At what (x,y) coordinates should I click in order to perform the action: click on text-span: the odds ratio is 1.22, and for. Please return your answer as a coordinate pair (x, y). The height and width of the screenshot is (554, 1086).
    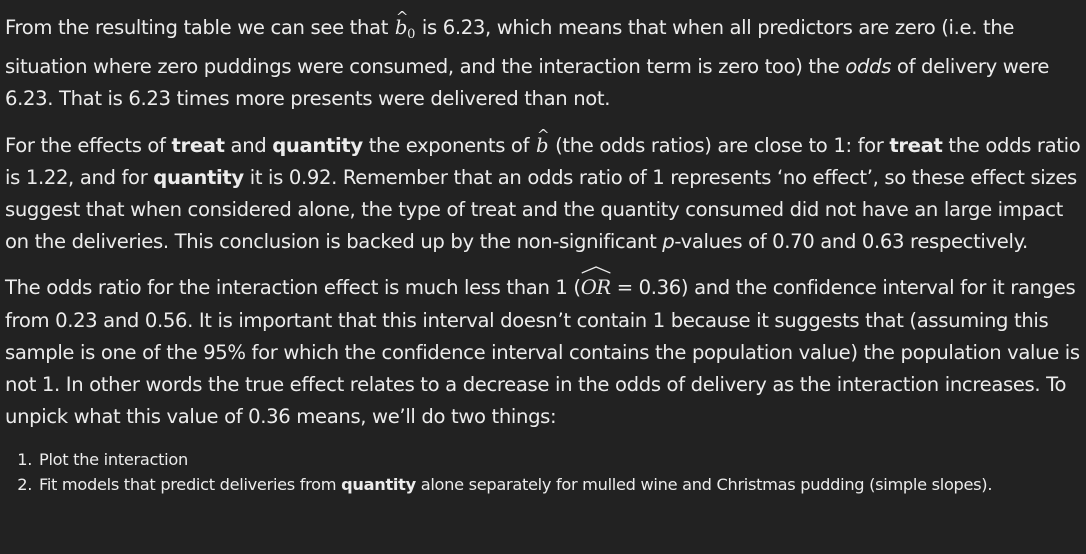
    Looking at the image, I should click on (543, 161).